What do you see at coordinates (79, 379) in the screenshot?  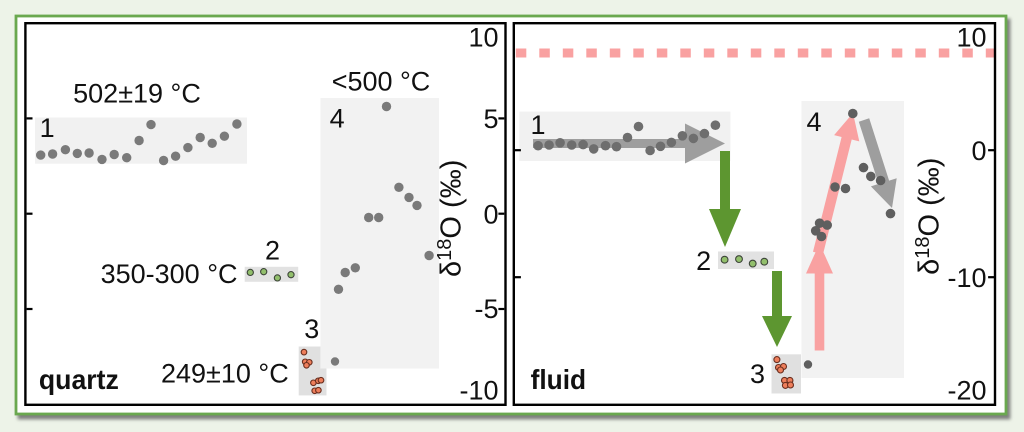 I see `svg-text: quartz` at bounding box center [79, 379].